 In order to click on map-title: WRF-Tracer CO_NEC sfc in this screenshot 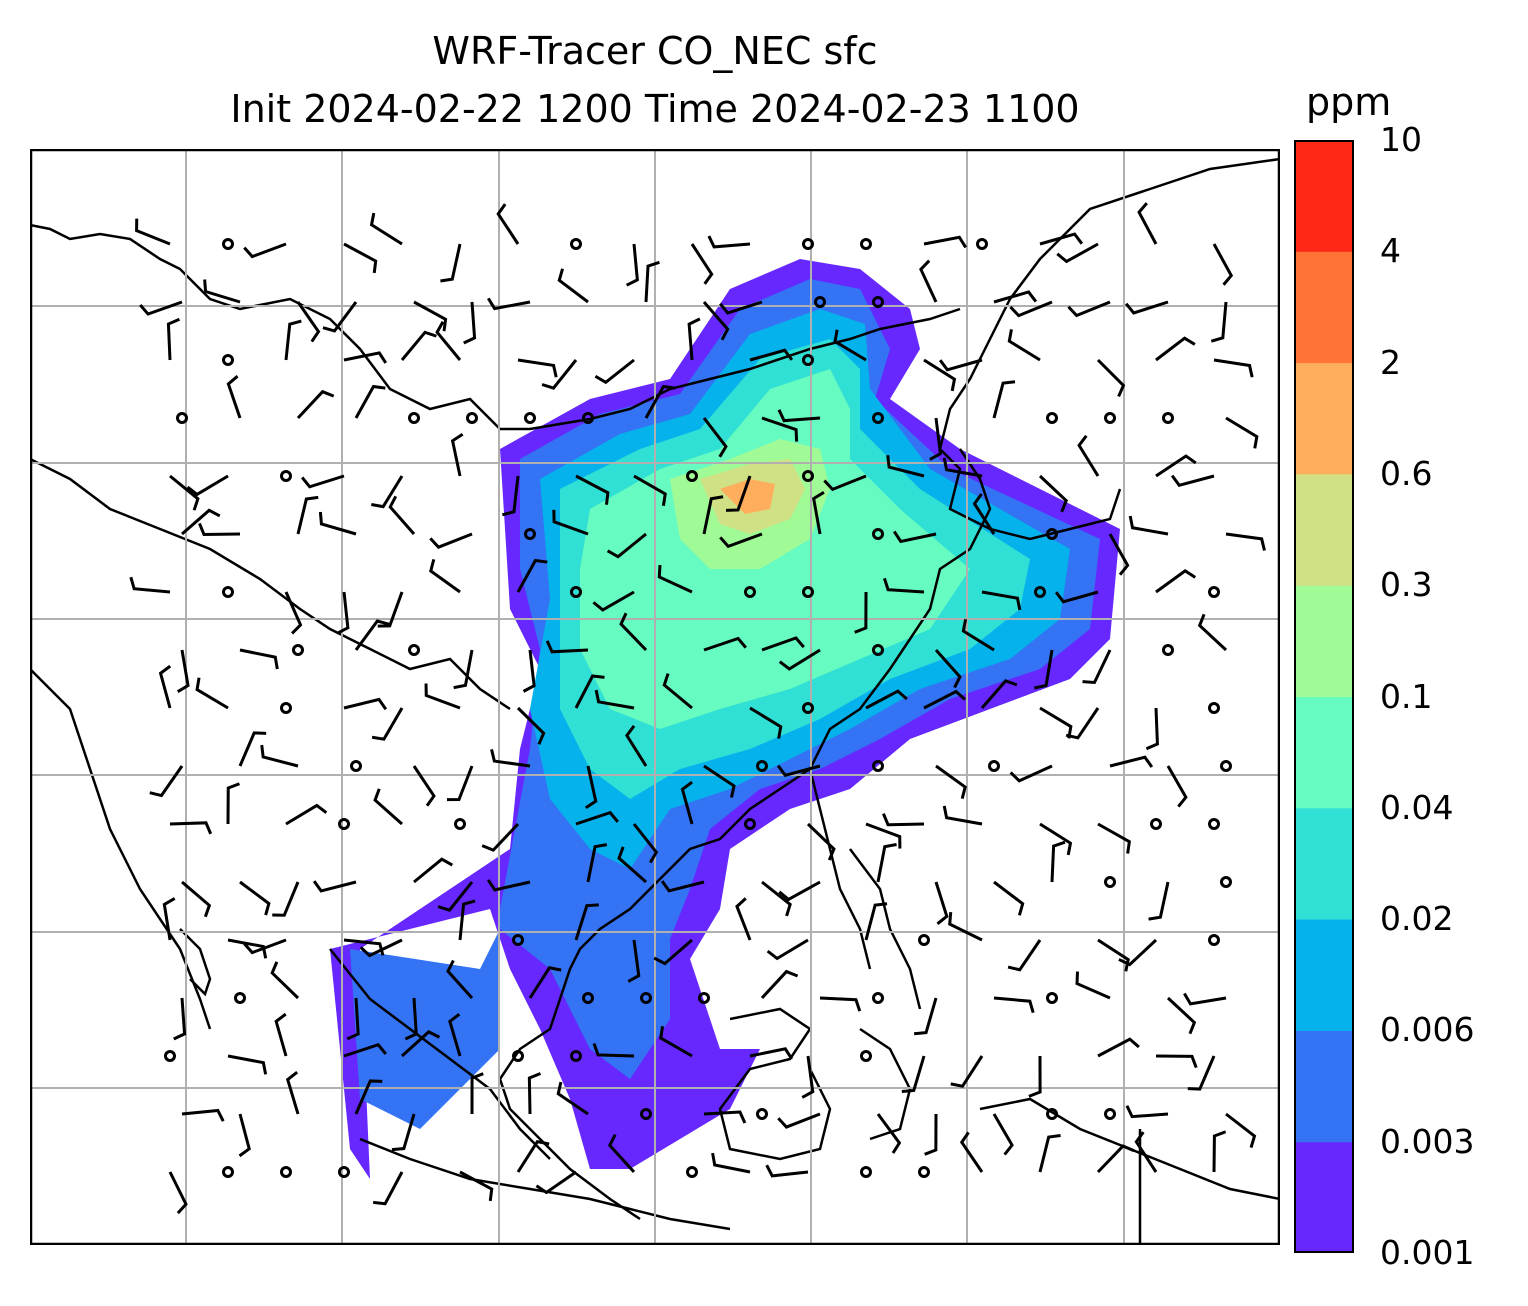, I will do `click(655, 51)`.